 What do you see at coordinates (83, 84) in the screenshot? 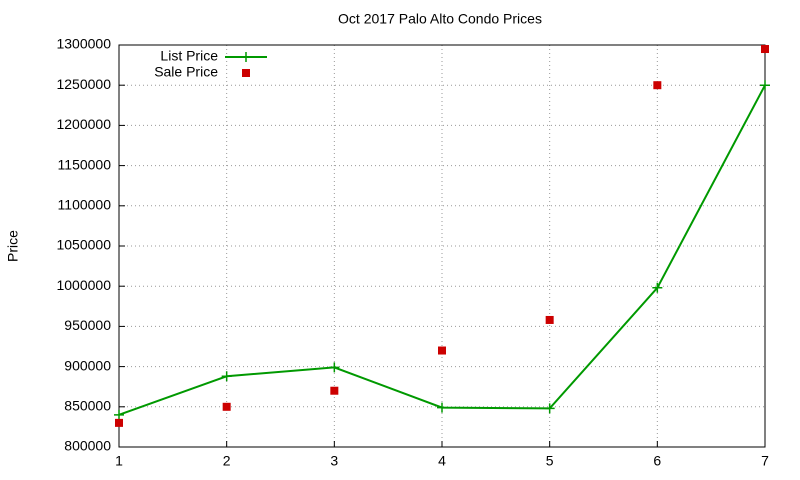
I see `y-tick-label: 1250000` at bounding box center [83, 84].